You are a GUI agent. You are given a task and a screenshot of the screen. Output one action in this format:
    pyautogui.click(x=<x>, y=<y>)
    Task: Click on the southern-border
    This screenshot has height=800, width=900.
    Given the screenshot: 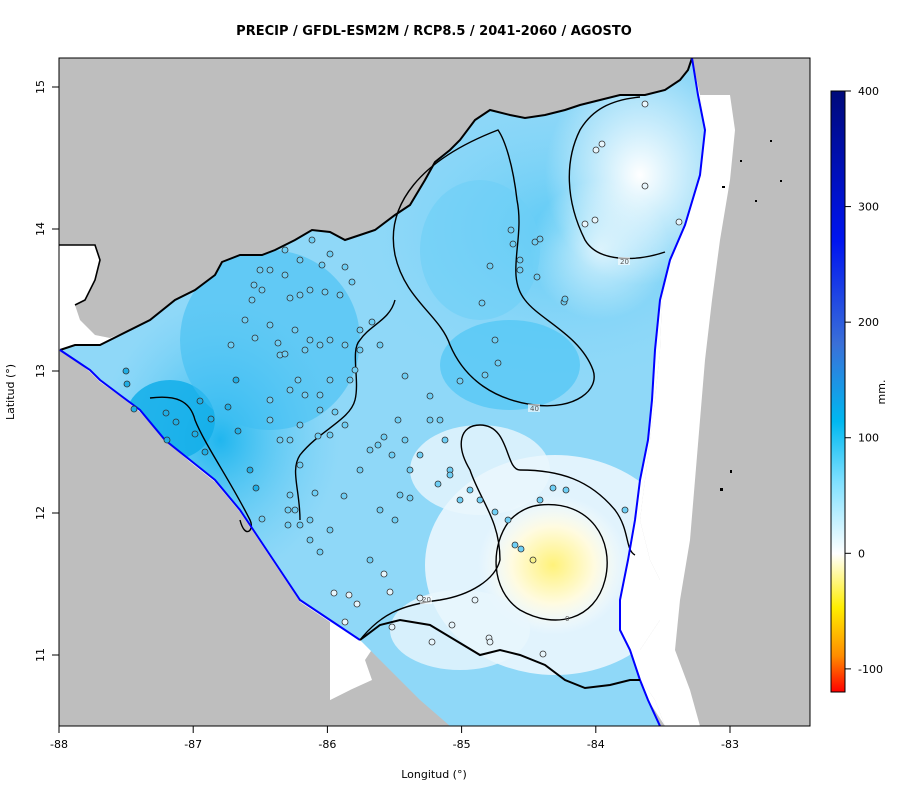 What is the action you would take?
    pyautogui.click(x=499, y=654)
    